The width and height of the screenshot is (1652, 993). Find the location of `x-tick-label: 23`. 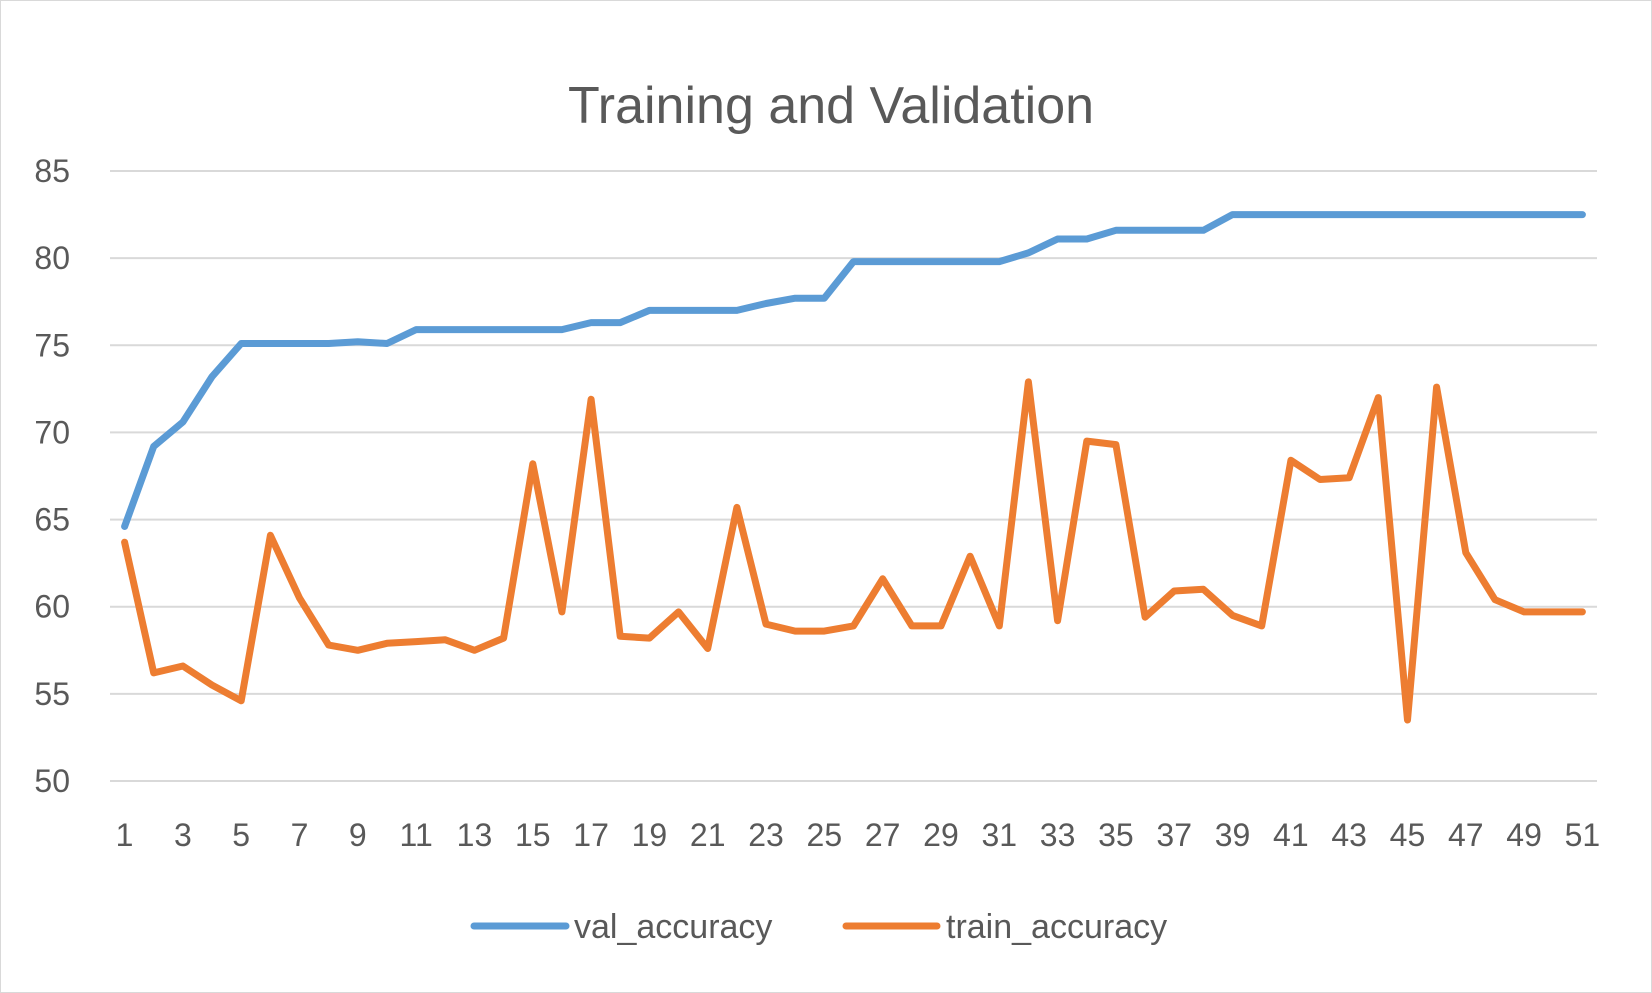

x-tick-label: 23 is located at coordinates (766, 835).